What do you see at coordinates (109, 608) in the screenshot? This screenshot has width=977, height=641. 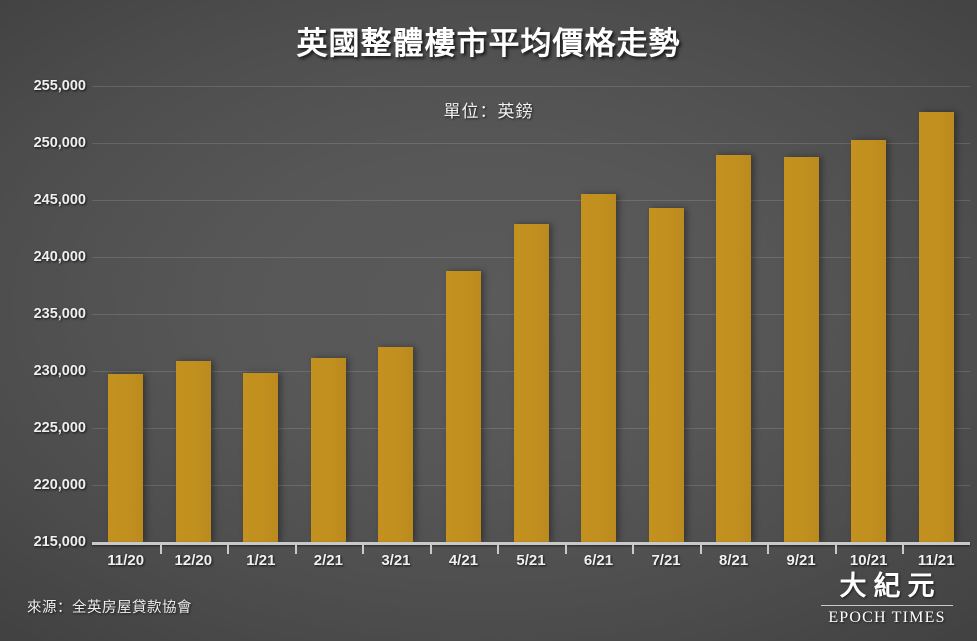 I see `source-note: 來源：全英房屋貸款協會` at bounding box center [109, 608].